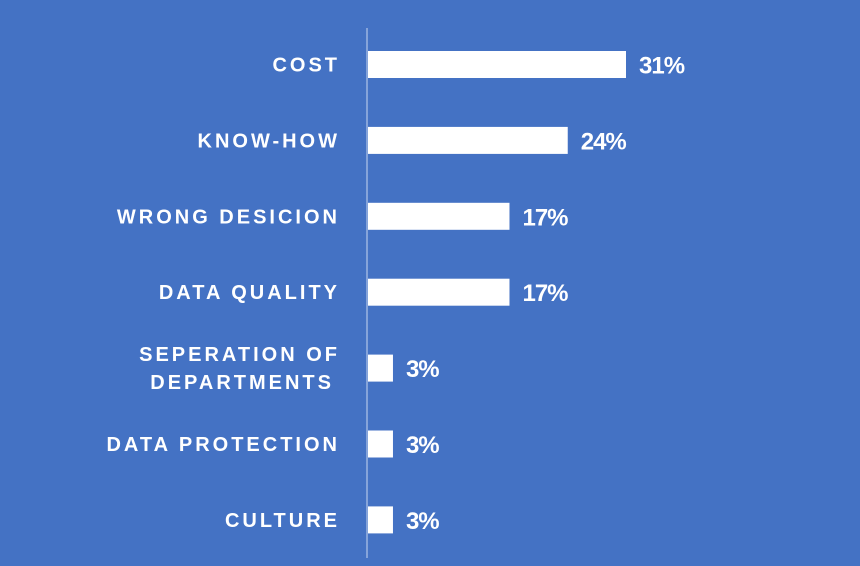 The width and height of the screenshot is (860, 566). What do you see at coordinates (604, 141) in the screenshot?
I see `value-label-1: 24%` at bounding box center [604, 141].